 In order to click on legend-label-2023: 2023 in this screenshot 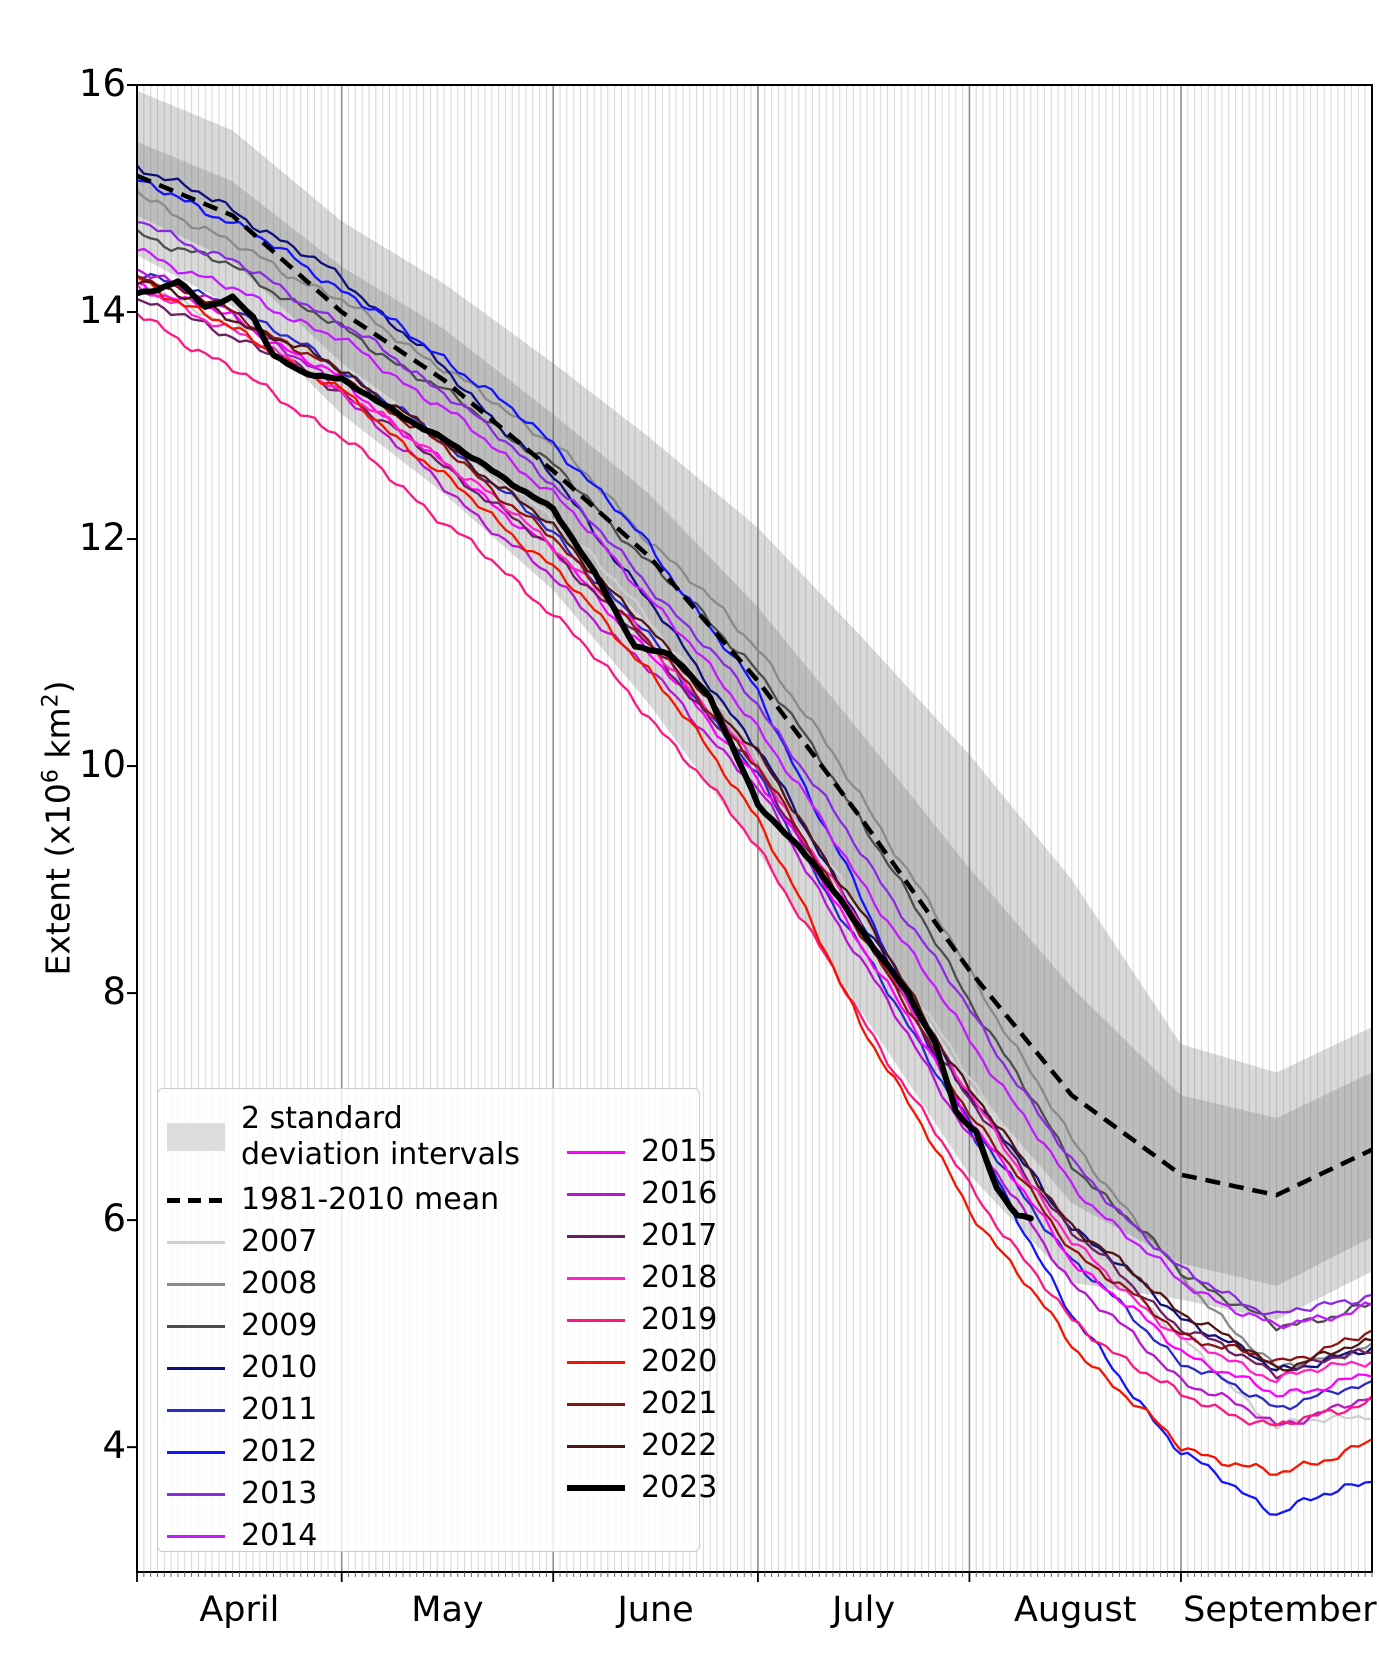, I will do `click(679, 1487)`.